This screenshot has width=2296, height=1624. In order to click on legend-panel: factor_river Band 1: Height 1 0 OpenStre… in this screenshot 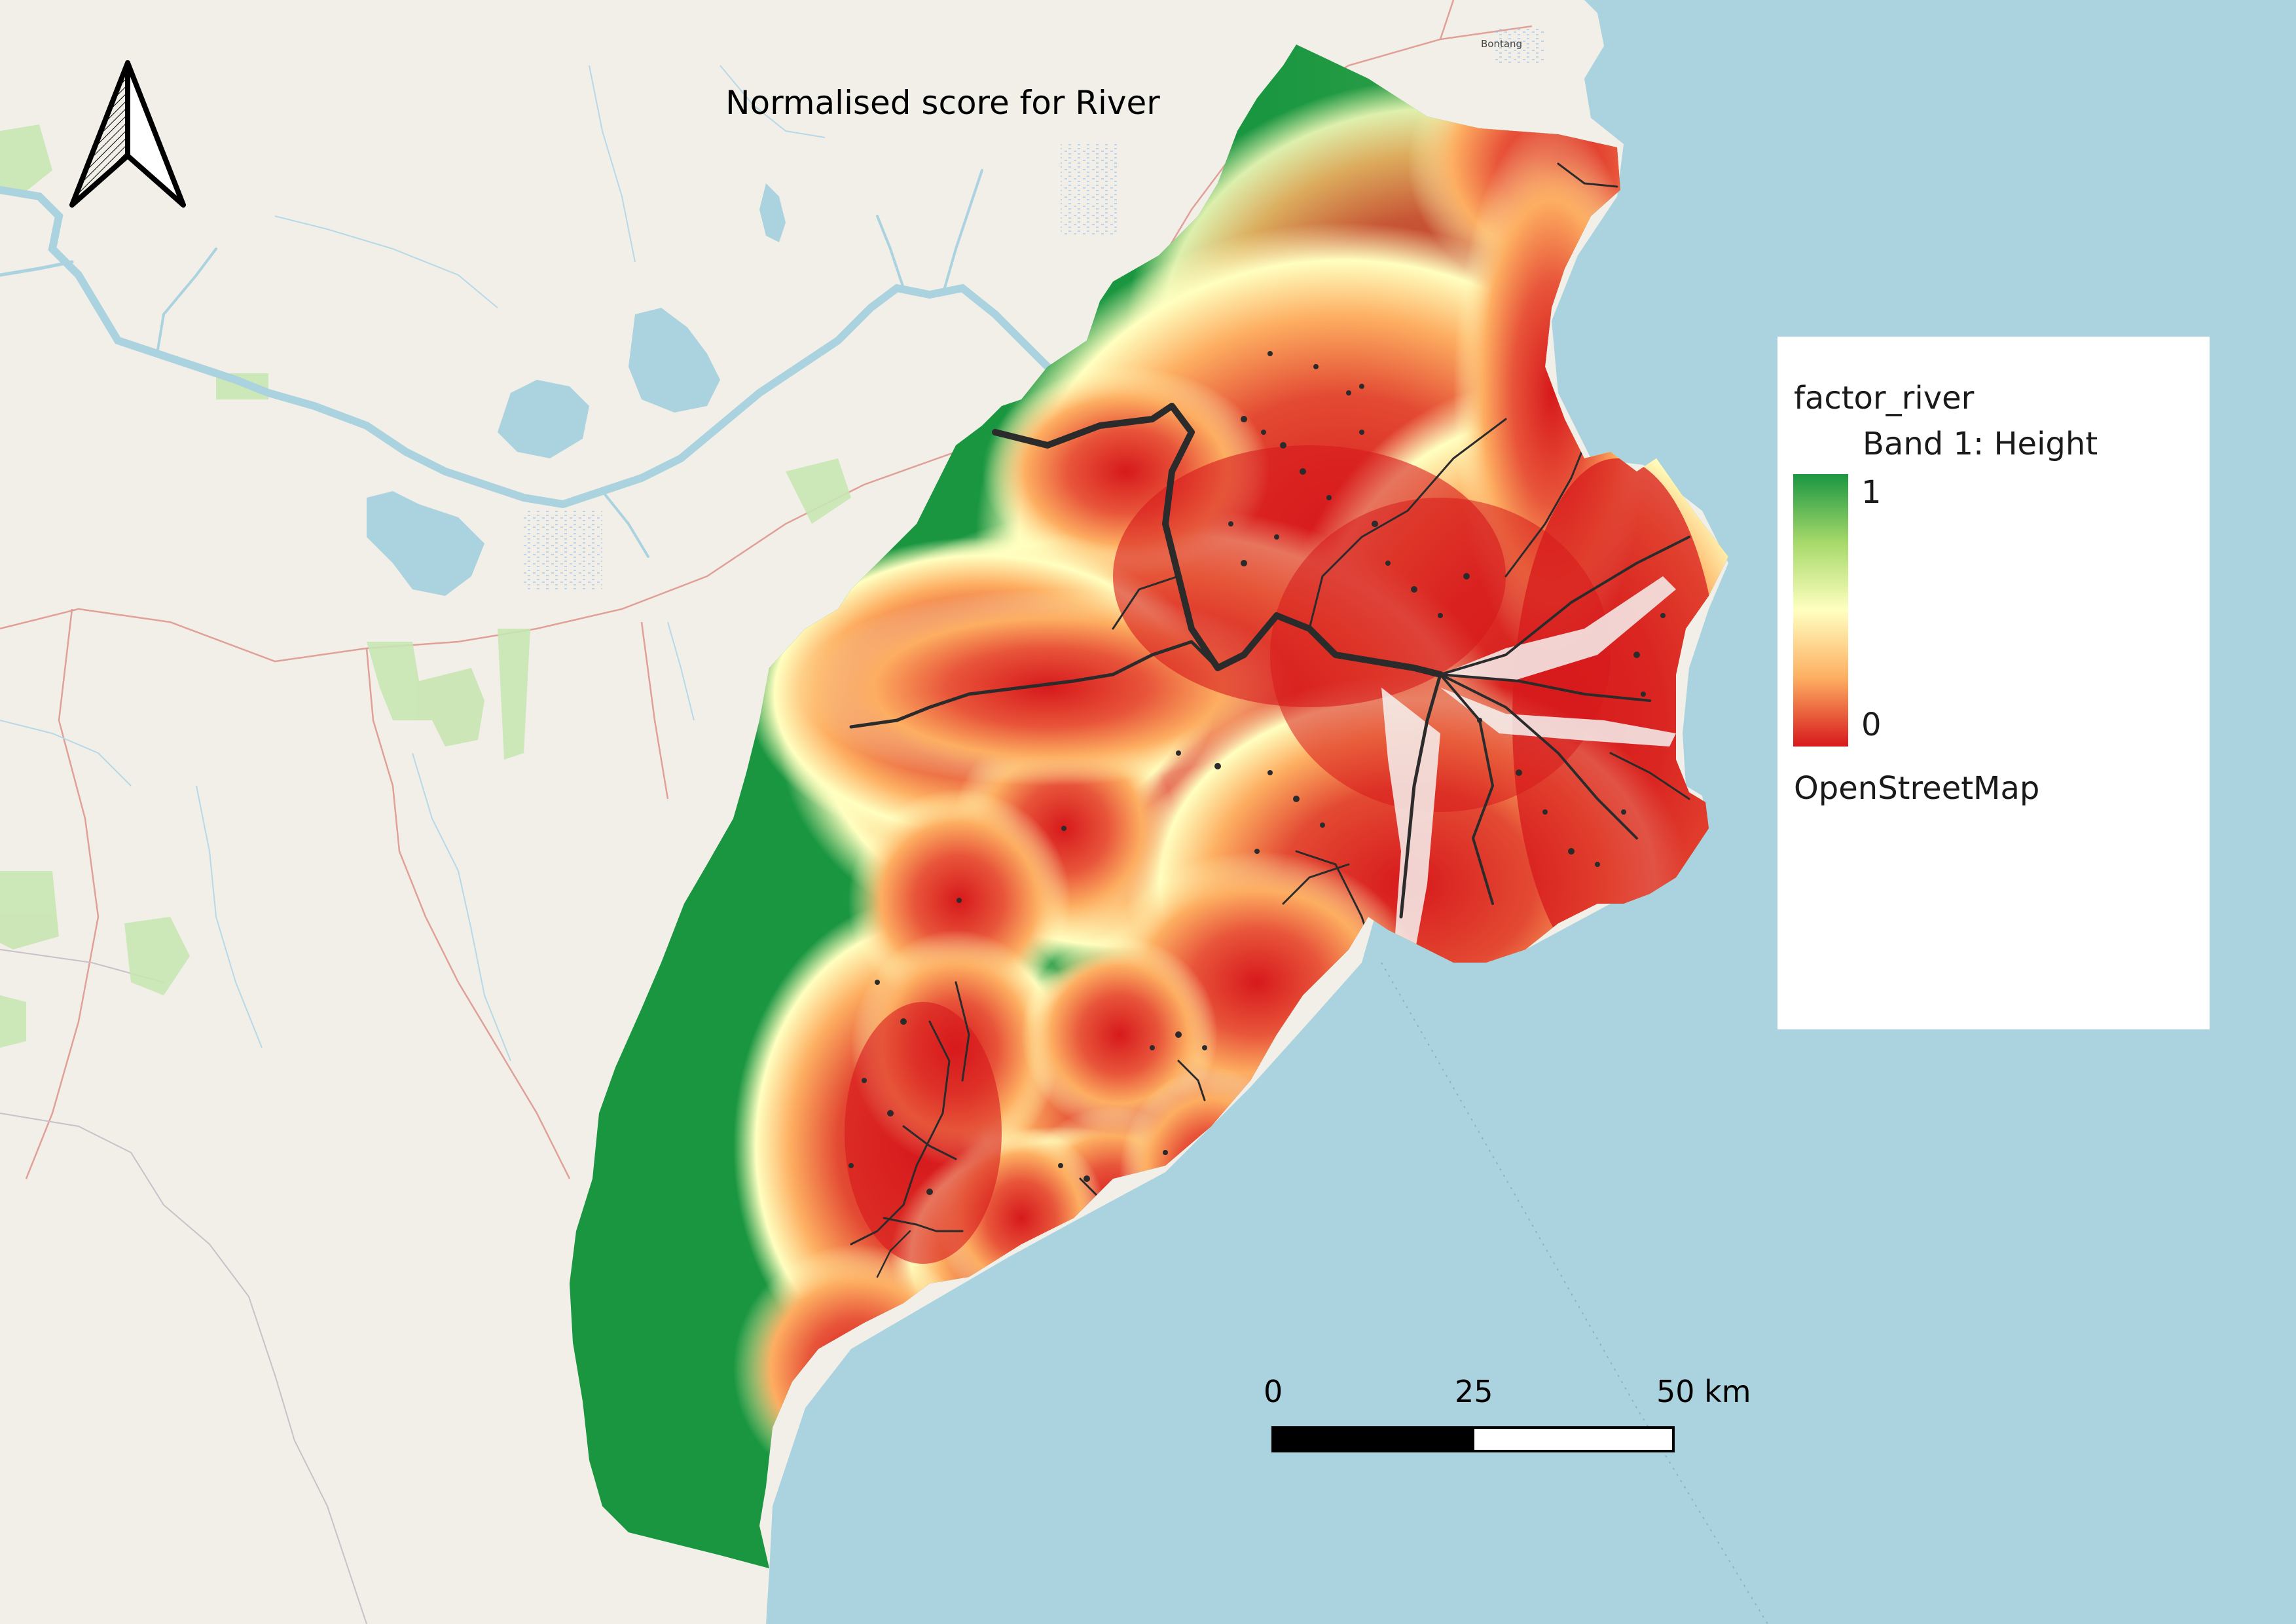, I will do `click(1993, 683)`.